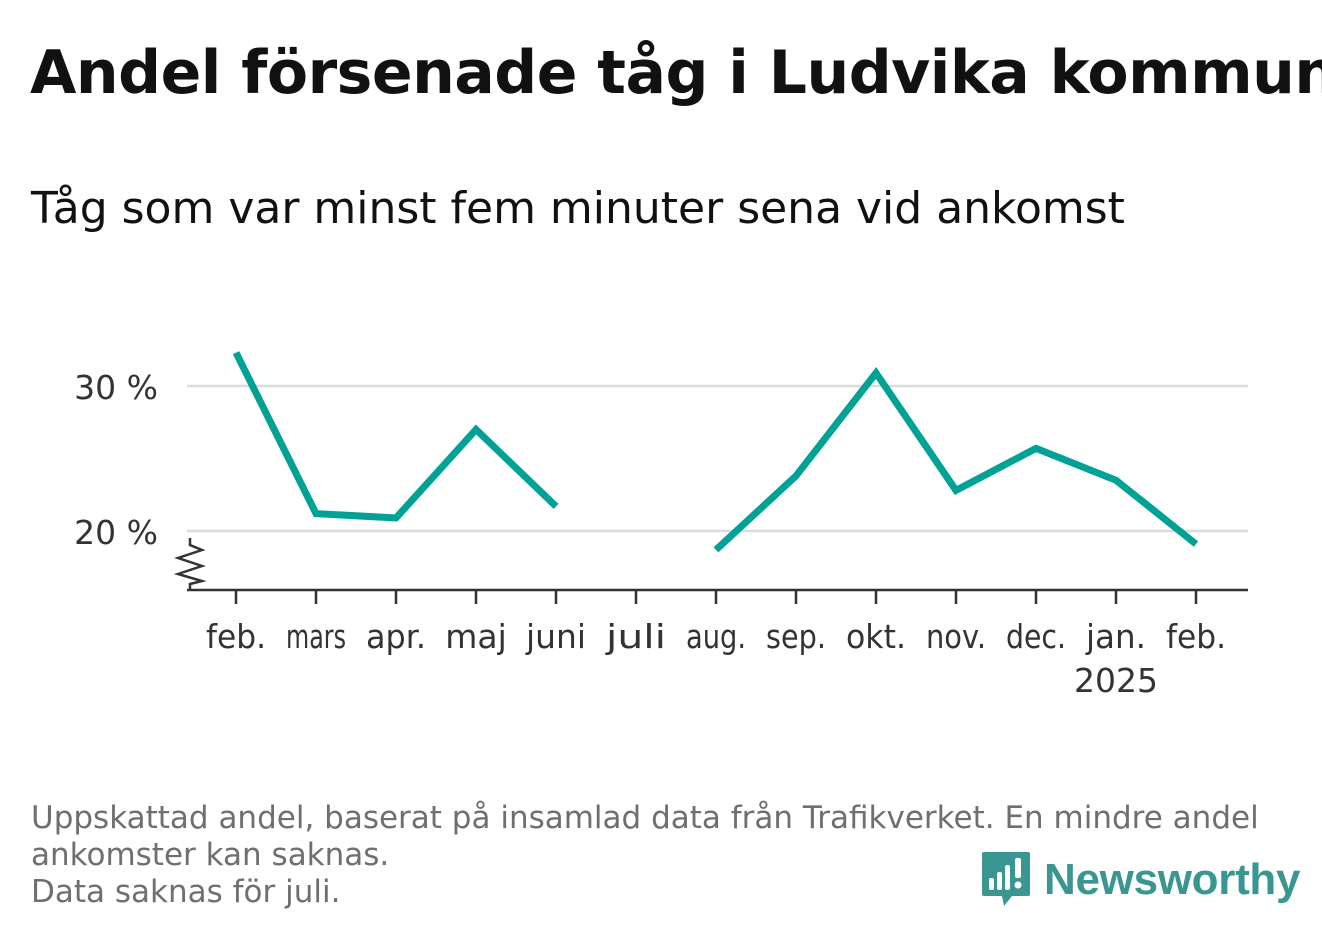 The width and height of the screenshot is (1322, 939). I want to click on x-tick-label: apr., so click(396, 636).